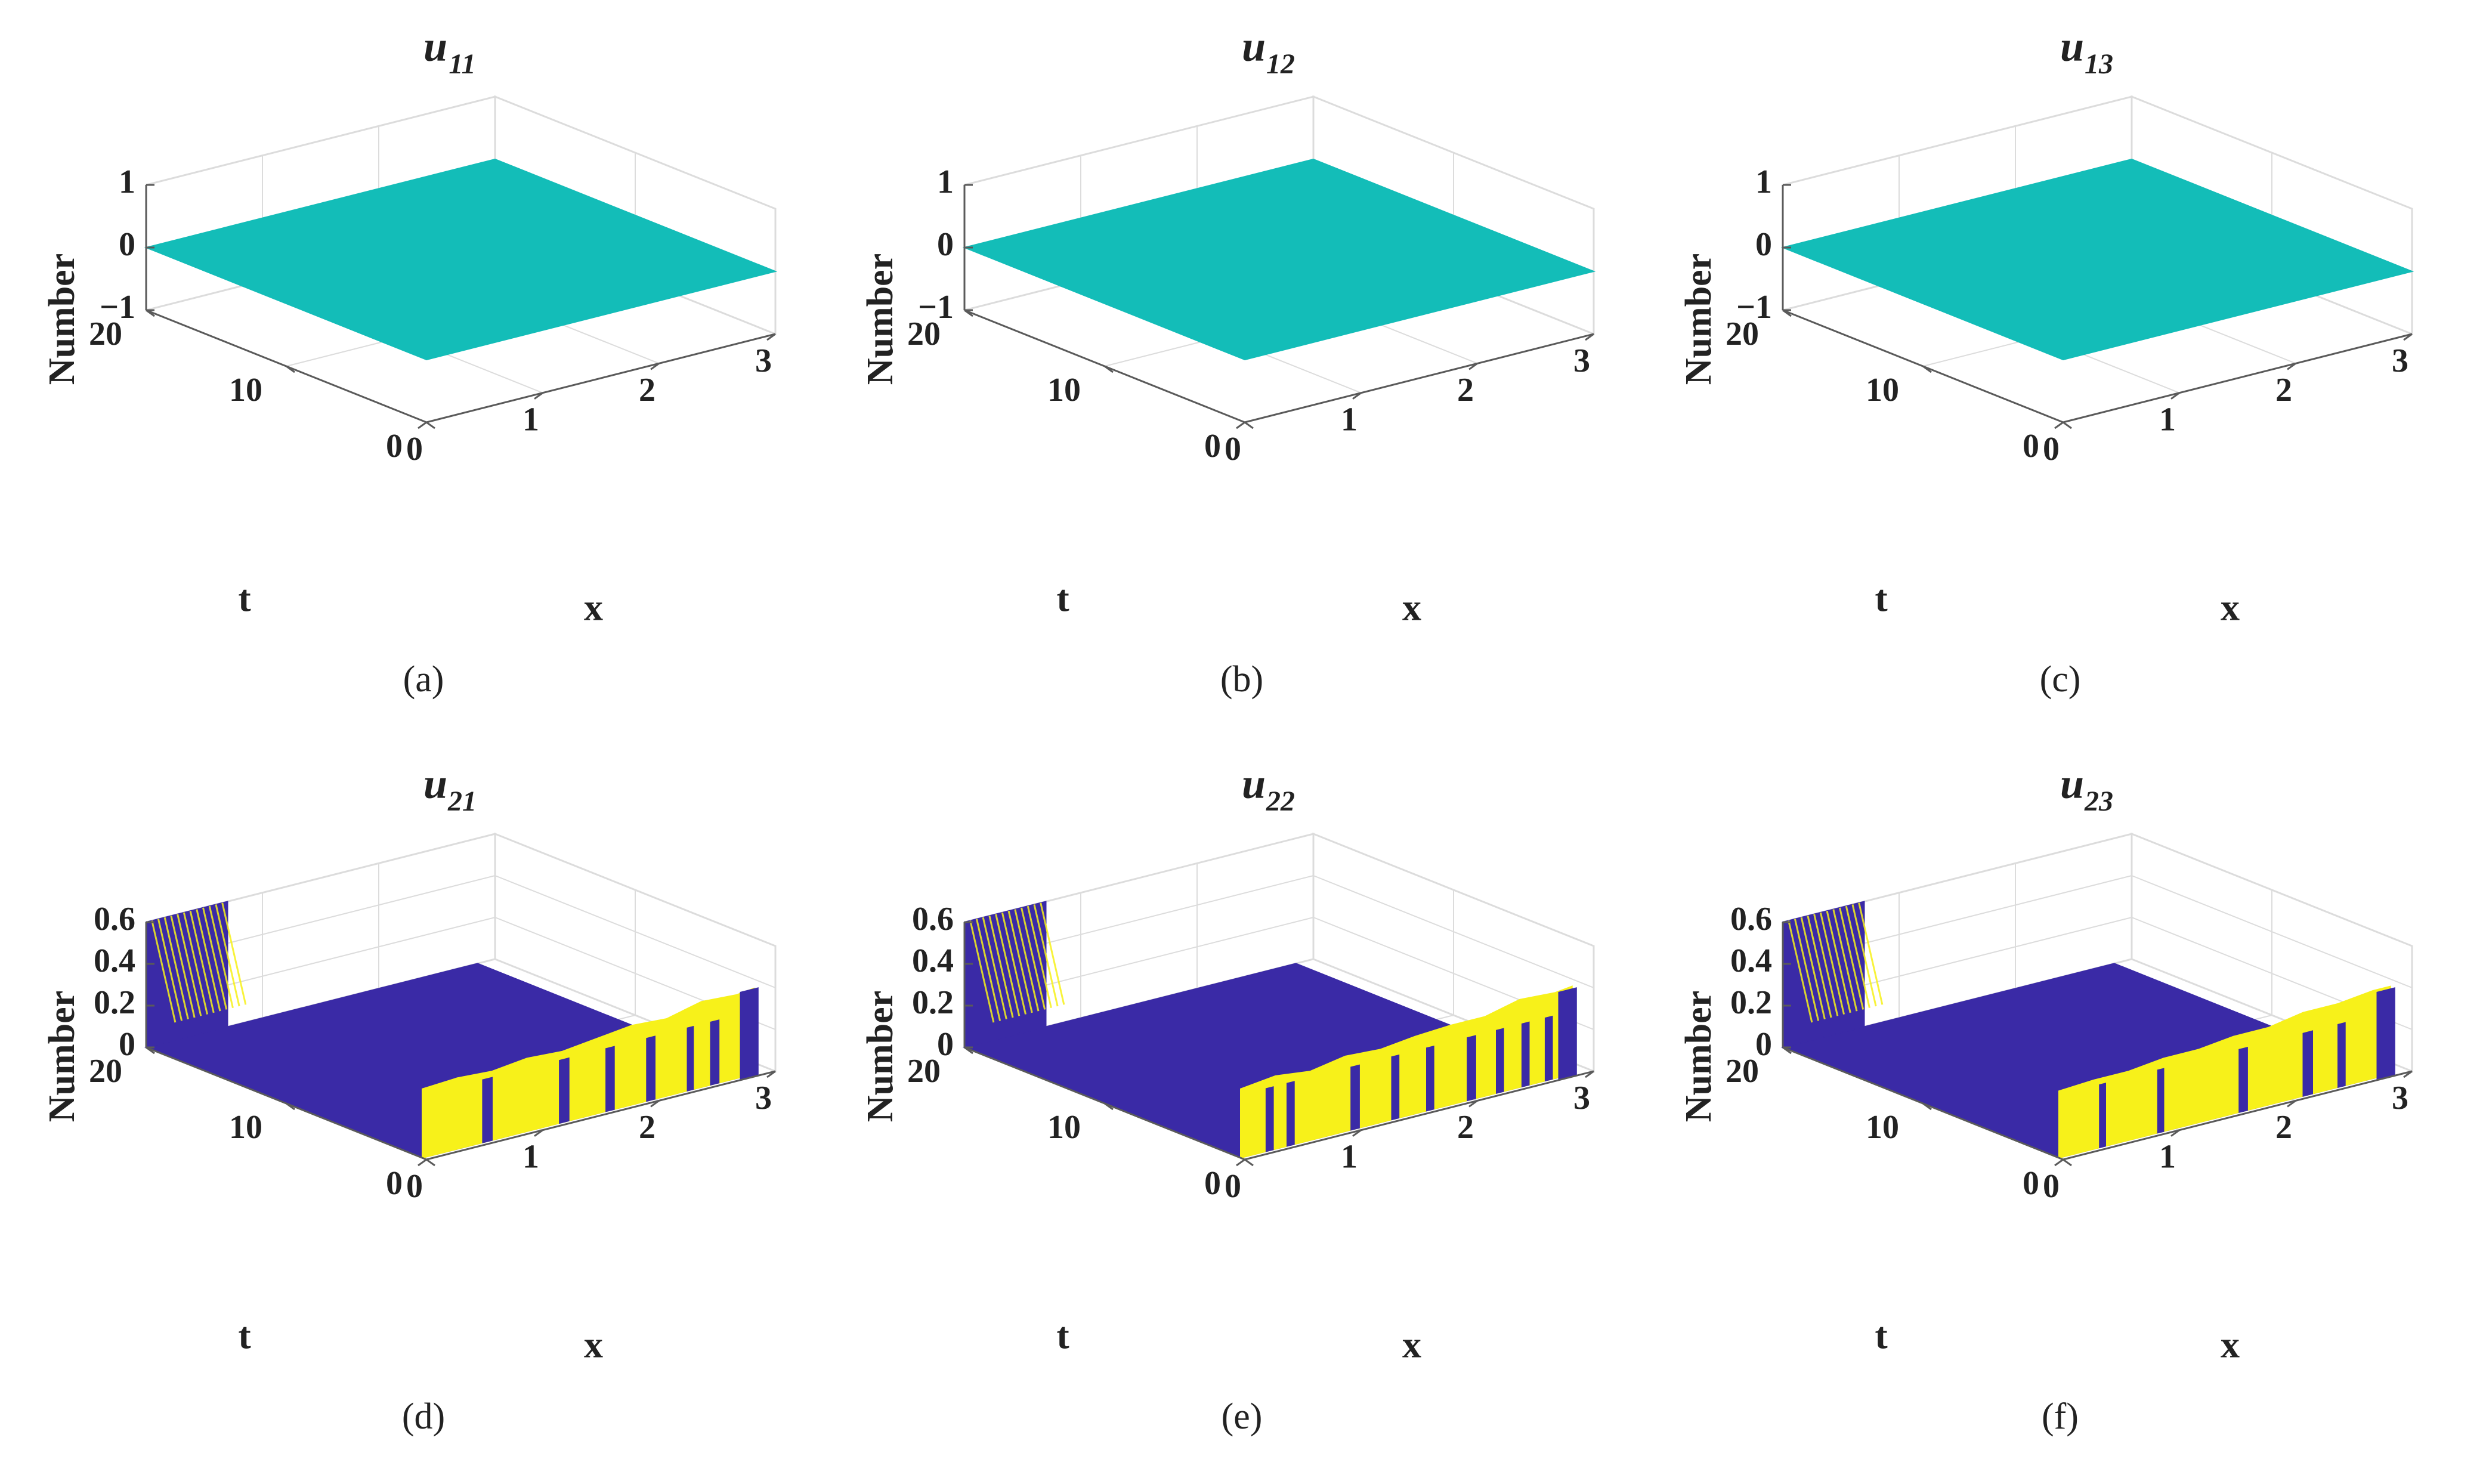 This screenshot has height=1484, width=2486. I want to click on t-tick-label: 10, so click(1882, 390).